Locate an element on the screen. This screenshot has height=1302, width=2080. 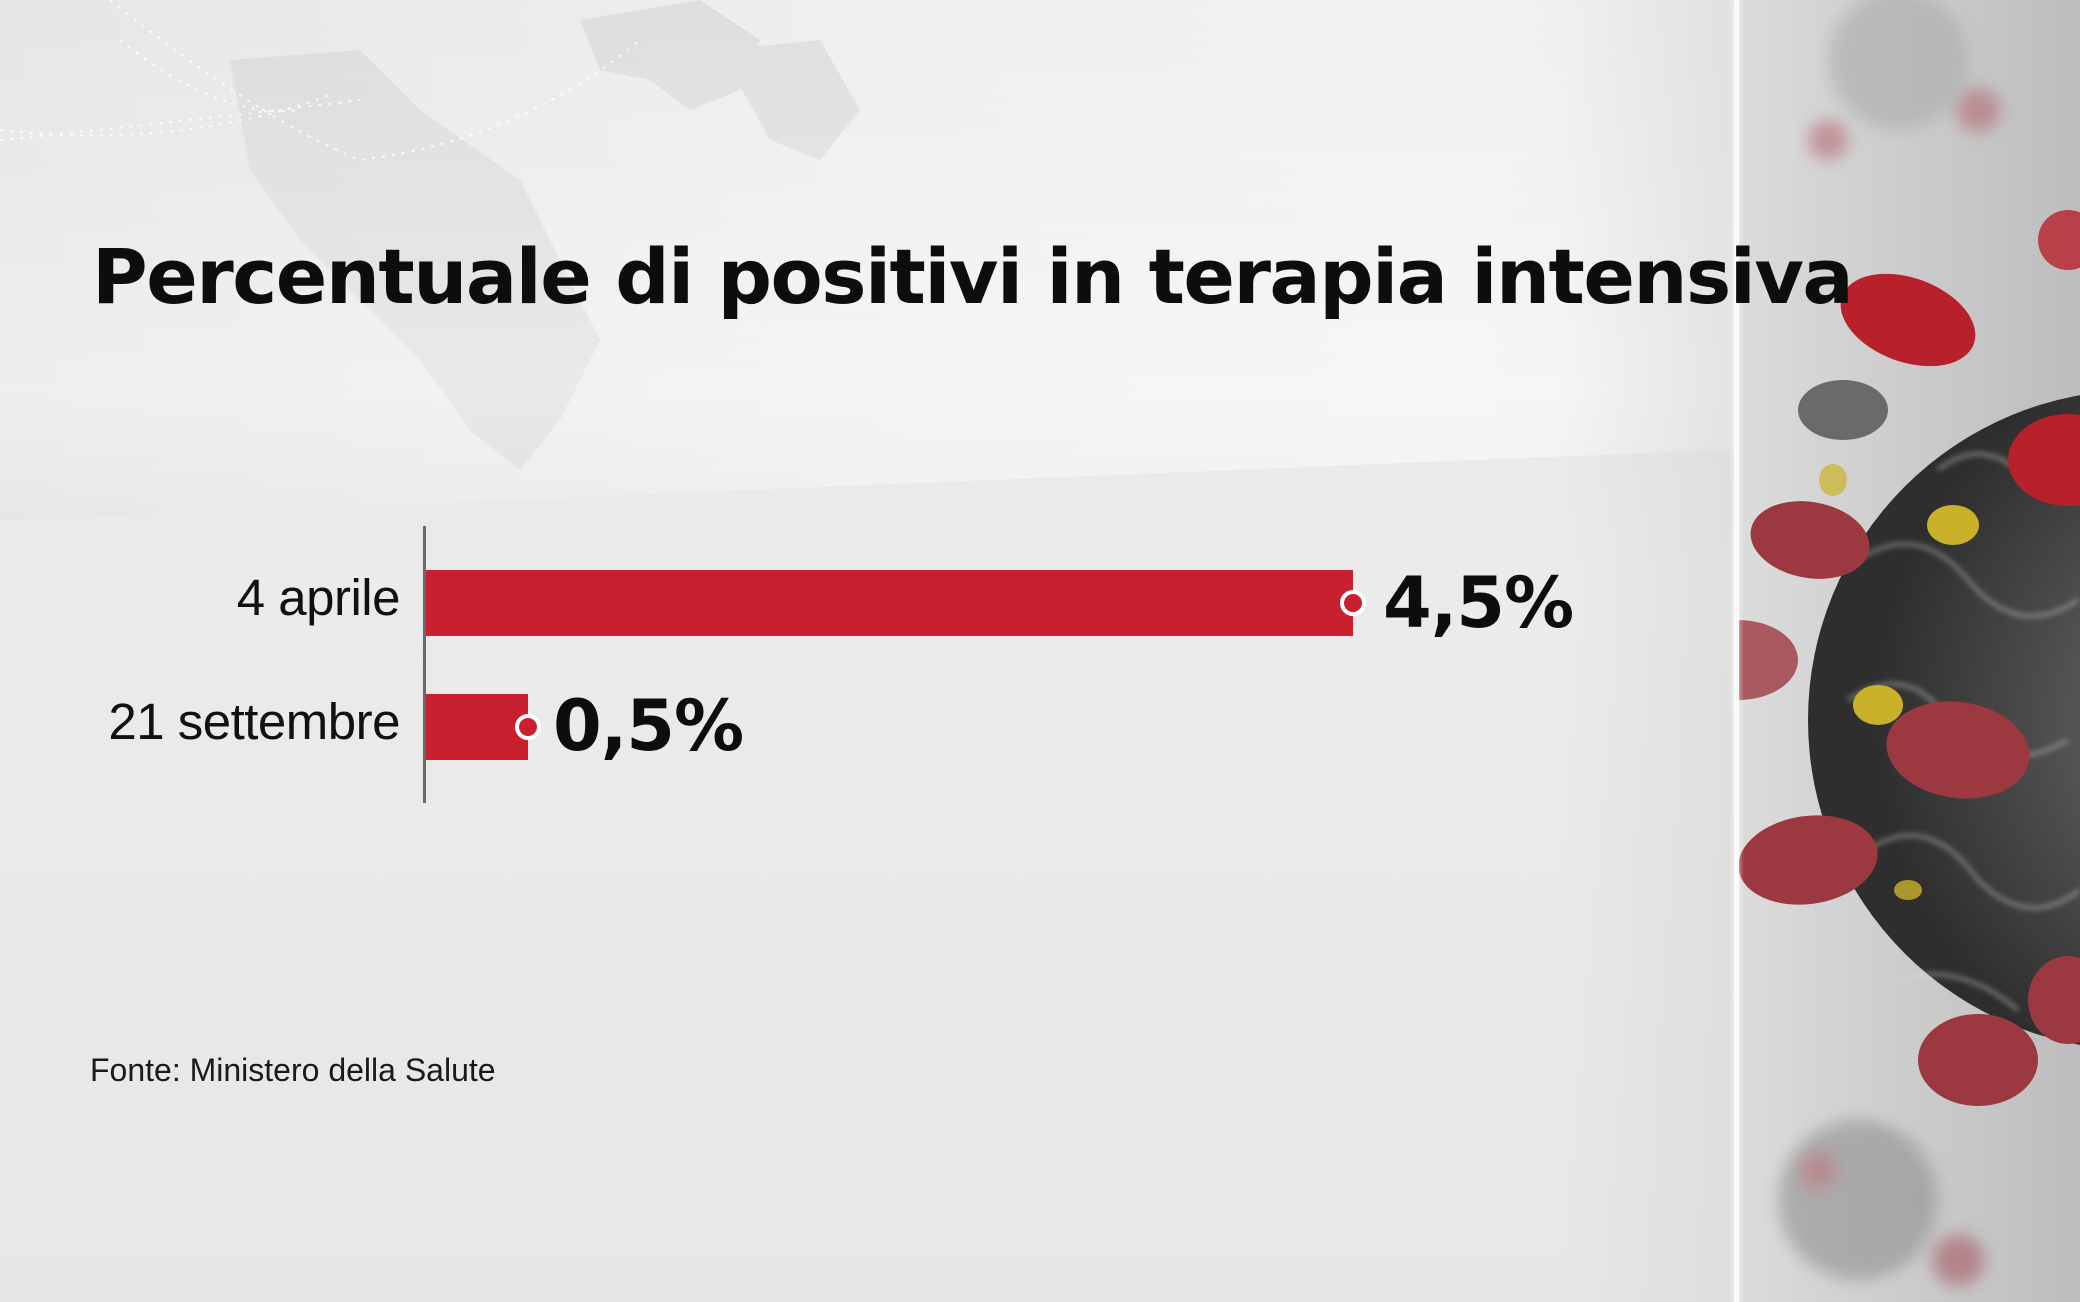
value-label-21-settembre: 0,5% is located at coordinates (648, 726).